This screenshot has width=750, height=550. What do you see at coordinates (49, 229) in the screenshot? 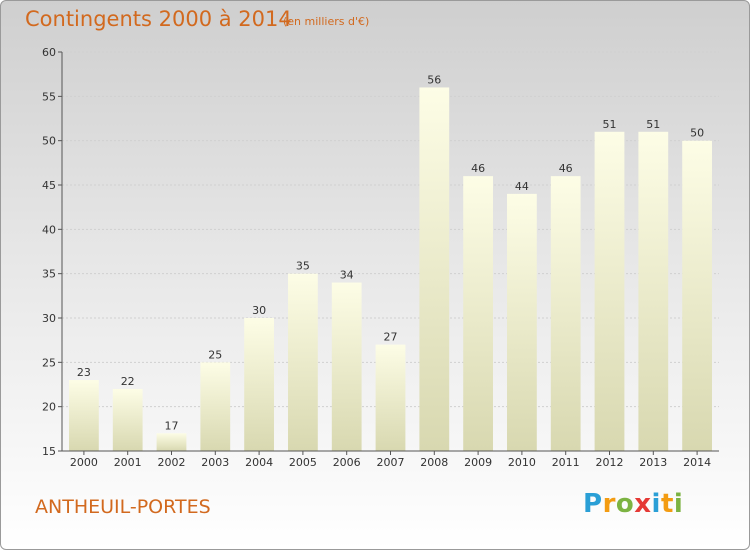
I see `y-tick-label: 40` at bounding box center [49, 229].